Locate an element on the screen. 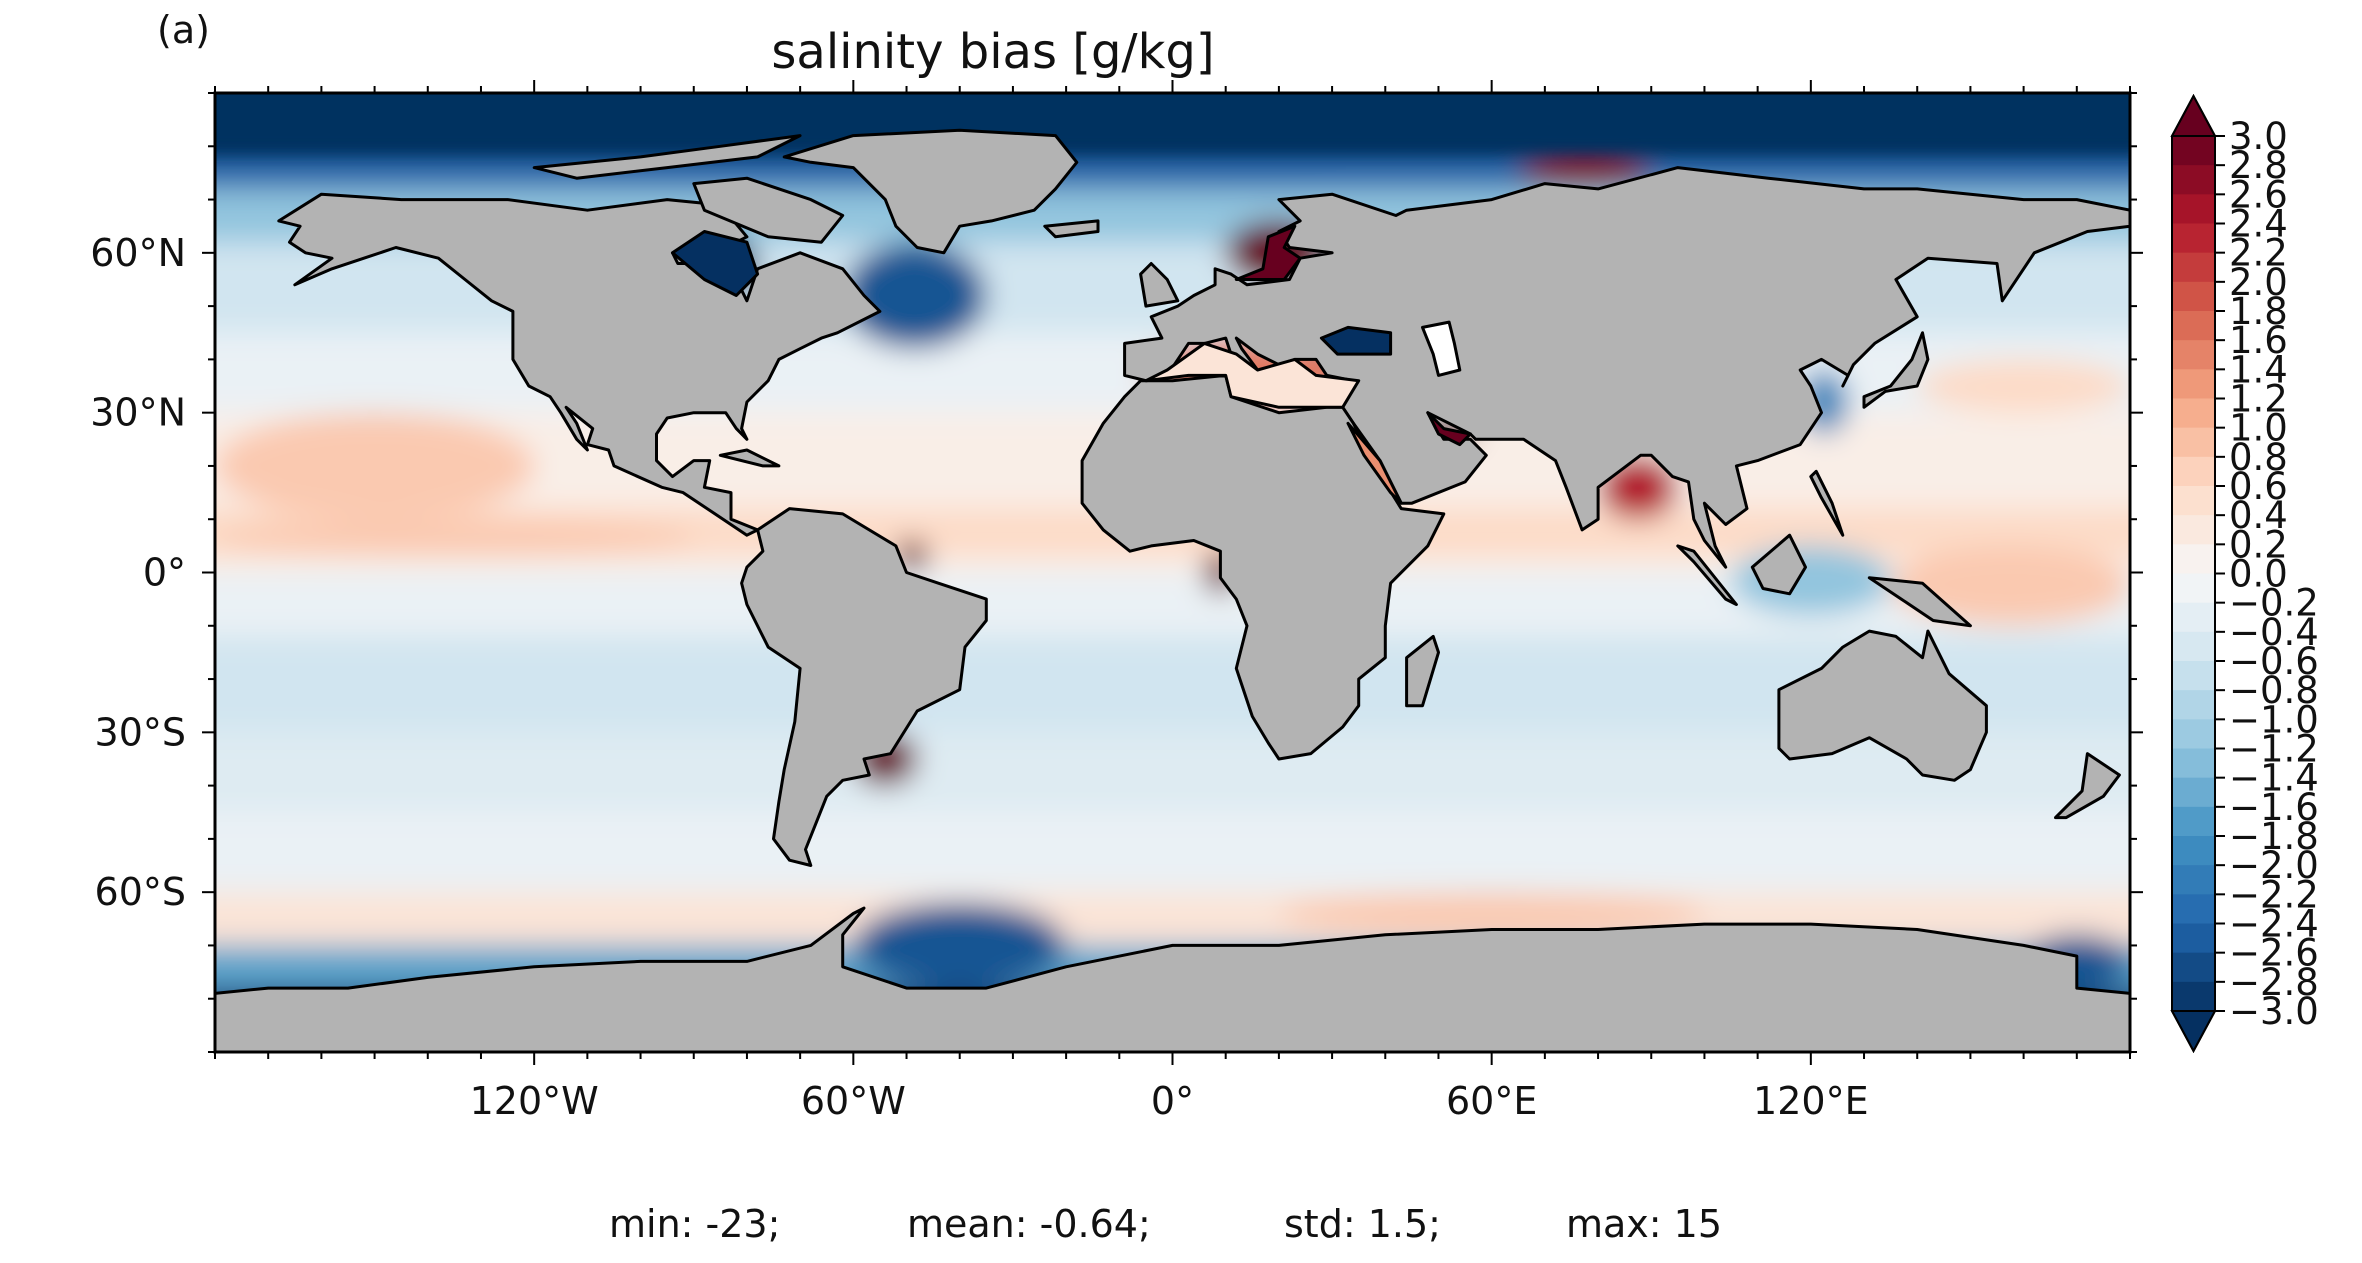 This screenshot has height=1263, width=2362. colorbar-tick-label: 1.8 is located at coordinates (2258, 311).